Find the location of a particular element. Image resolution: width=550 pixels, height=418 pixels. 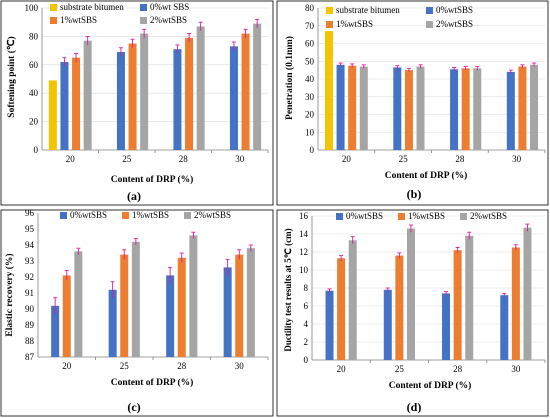

y-tick-label: 93 is located at coordinates (30, 261).